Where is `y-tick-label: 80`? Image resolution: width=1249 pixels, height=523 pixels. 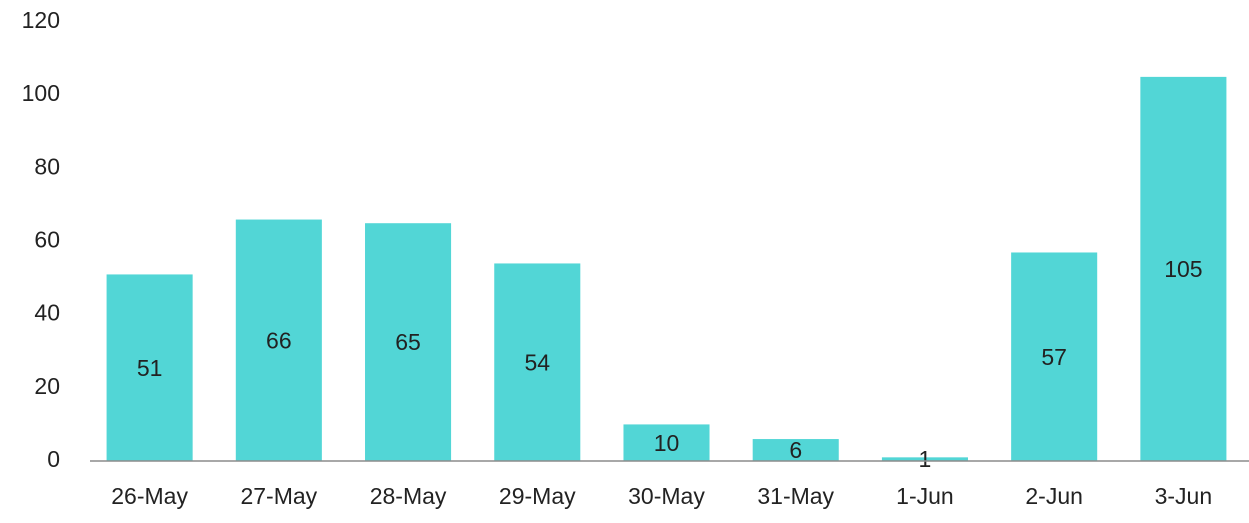 y-tick-label: 80 is located at coordinates (47, 166).